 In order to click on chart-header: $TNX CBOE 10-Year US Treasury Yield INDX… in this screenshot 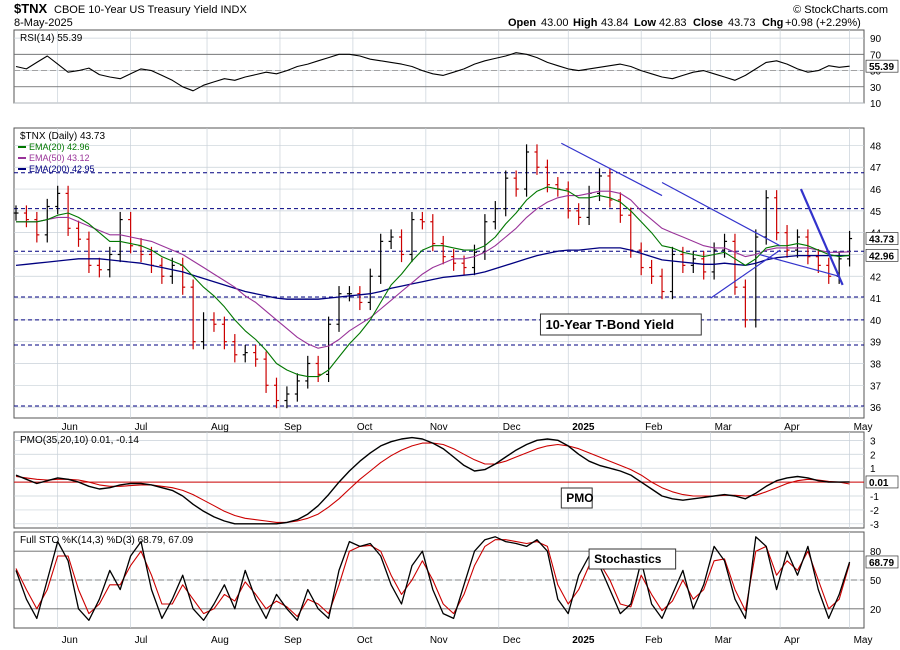, I will do `click(451, 15)`.